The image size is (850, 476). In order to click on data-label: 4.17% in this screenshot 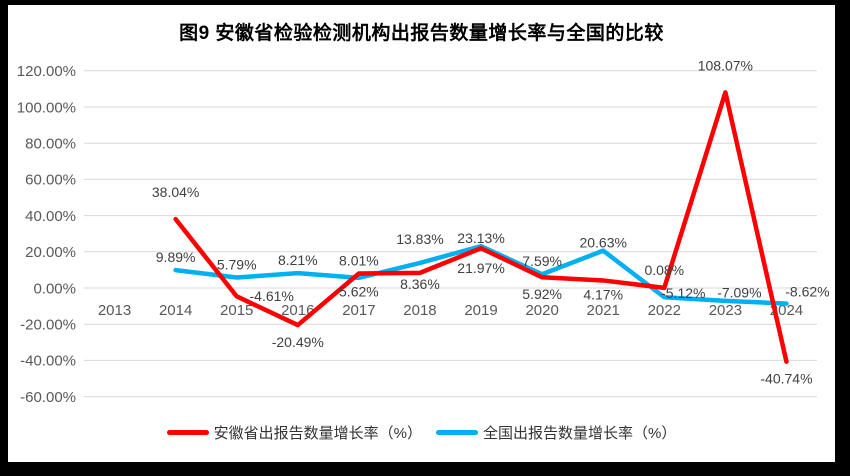, I will do `click(603, 294)`.